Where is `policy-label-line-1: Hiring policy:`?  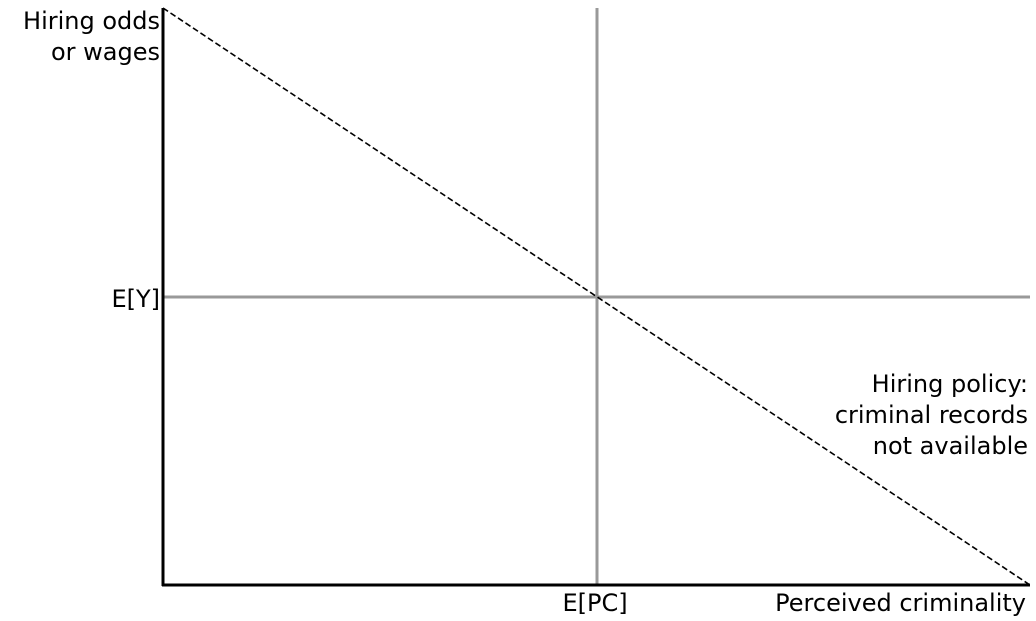 policy-label-line-1: Hiring policy: is located at coordinates (949, 384).